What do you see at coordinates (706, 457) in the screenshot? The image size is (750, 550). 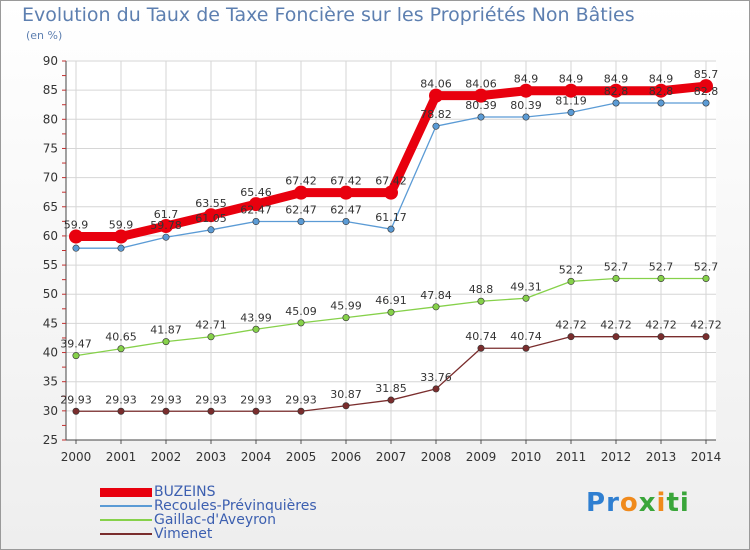 I see `x-tick-label: 2014` at bounding box center [706, 457].